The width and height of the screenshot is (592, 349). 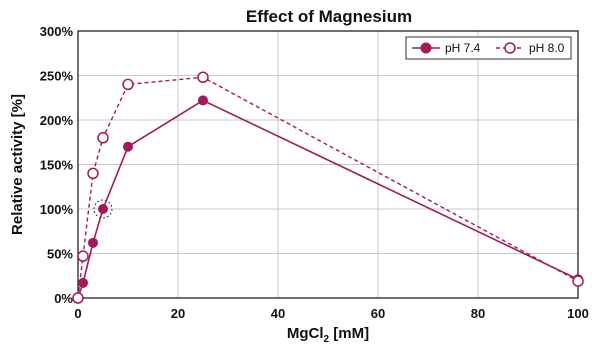 What do you see at coordinates (547, 48) in the screenshot?
I see `legend-label-1: pH 8.0` at bounding box center [547, 48].